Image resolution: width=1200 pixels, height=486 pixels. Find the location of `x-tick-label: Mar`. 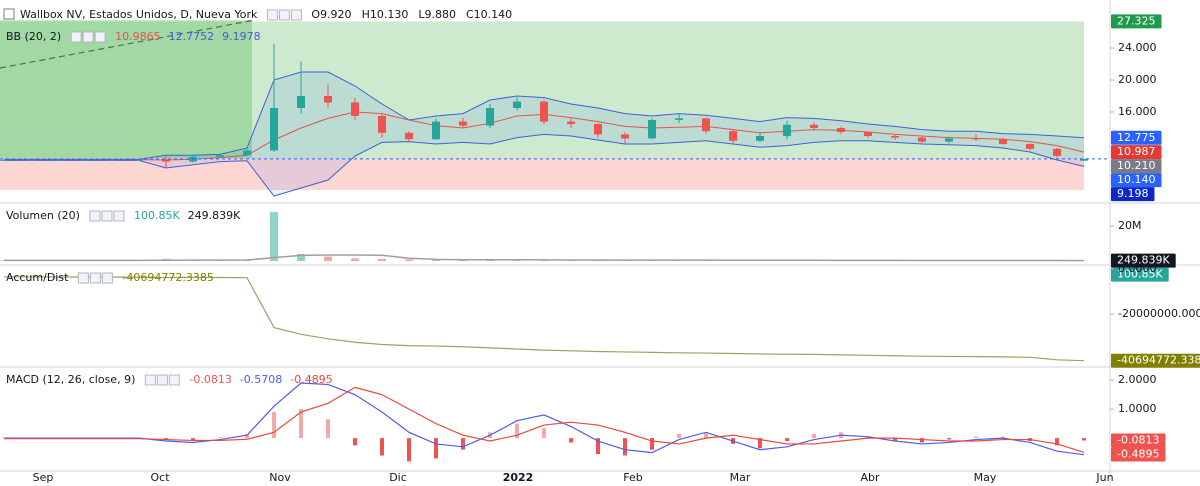

x-tick-label: Mar is located at coordinates (740, 477).